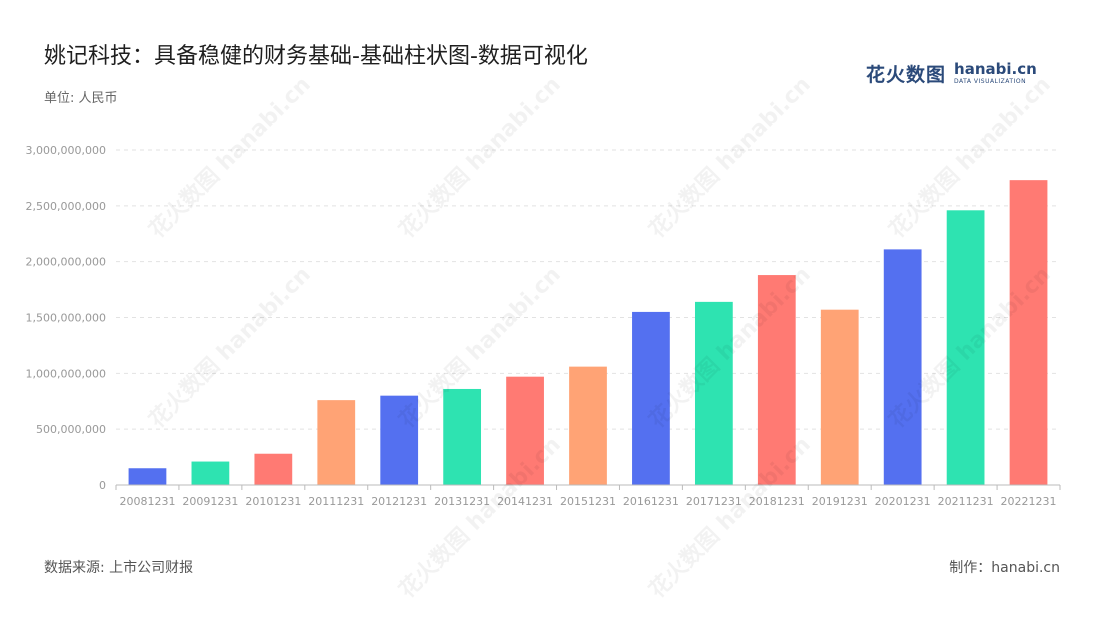 This screenshot has width=1100, height=620. I want to click on x-tick-label: 20081231, so click(147, 501).